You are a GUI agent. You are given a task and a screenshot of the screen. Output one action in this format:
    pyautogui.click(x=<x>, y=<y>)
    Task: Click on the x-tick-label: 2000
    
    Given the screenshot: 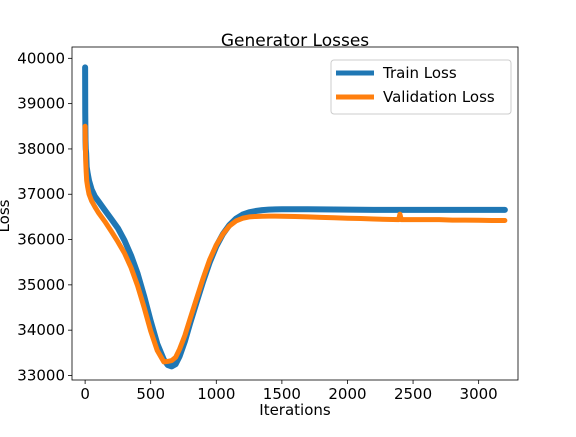 What is the action you would take?
    pyautogui.click(x=347, y=394)
    